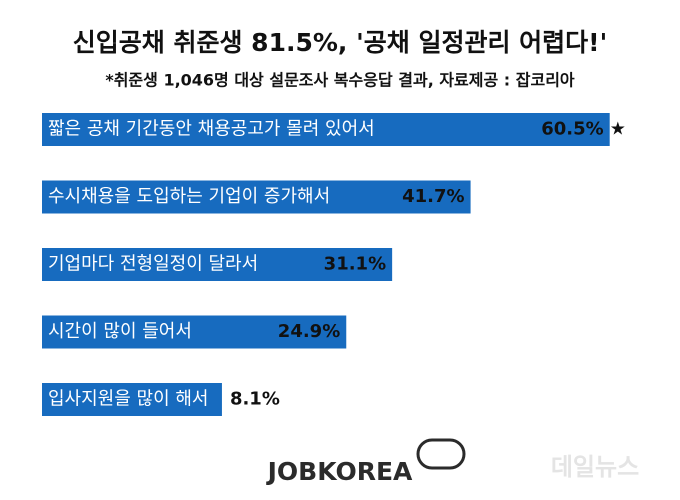  I want to click on logo: JOBKOREA, so click(366, 462).